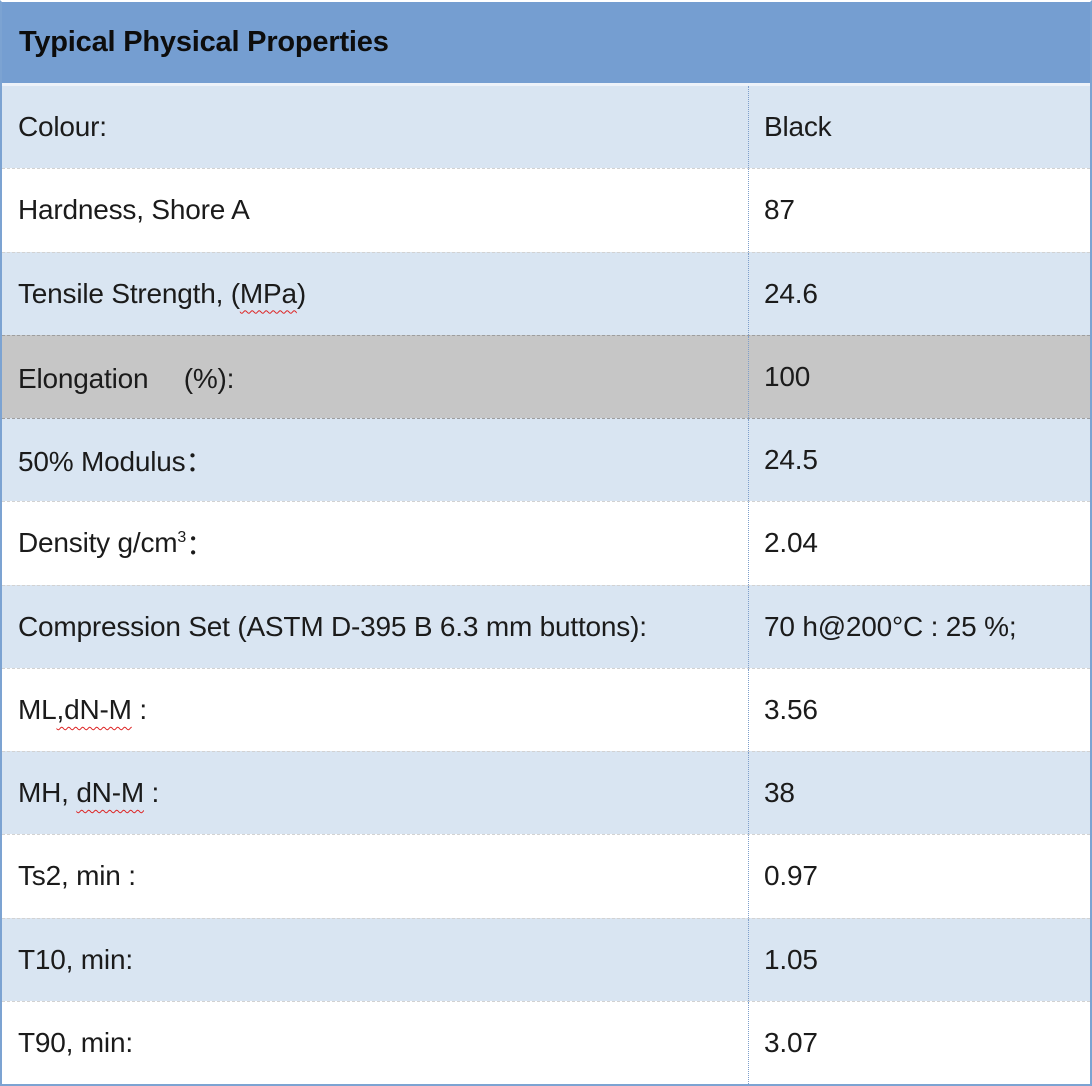 The width and height of the screenshot is (1092, 1086). What do you see at coordinates (919, 293) in the screenshot?
I see `property-value: 24.6` at bounding box center [919, 293].